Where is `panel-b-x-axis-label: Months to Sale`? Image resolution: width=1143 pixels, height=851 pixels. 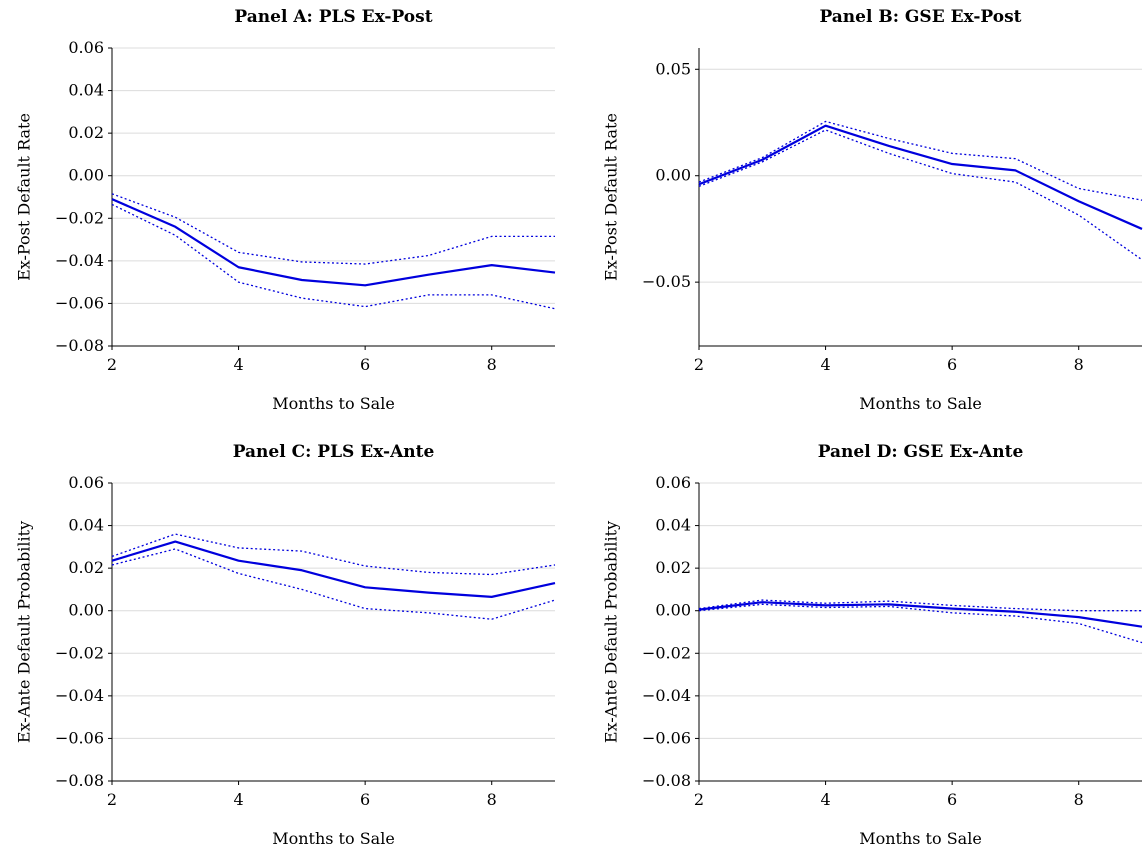
panel-b-x-axis-label: Months to Sale is located at coordinates (920, 403).